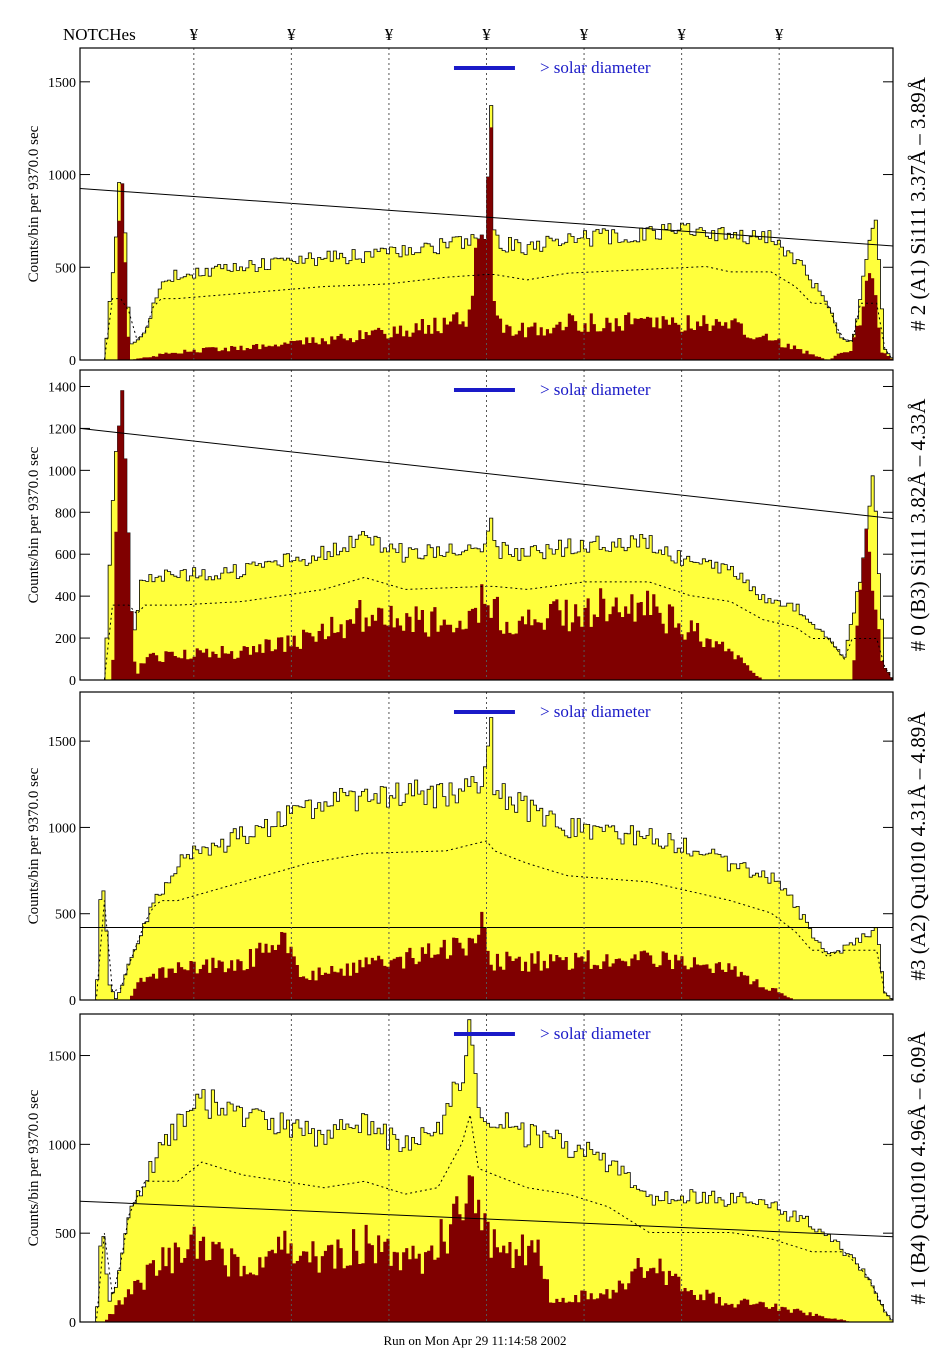 This screenshot has width=948, height=1357. Describe the element at coordinates (62, 387) in the screenshot. I see `y-tick-label: 1400` at that location.